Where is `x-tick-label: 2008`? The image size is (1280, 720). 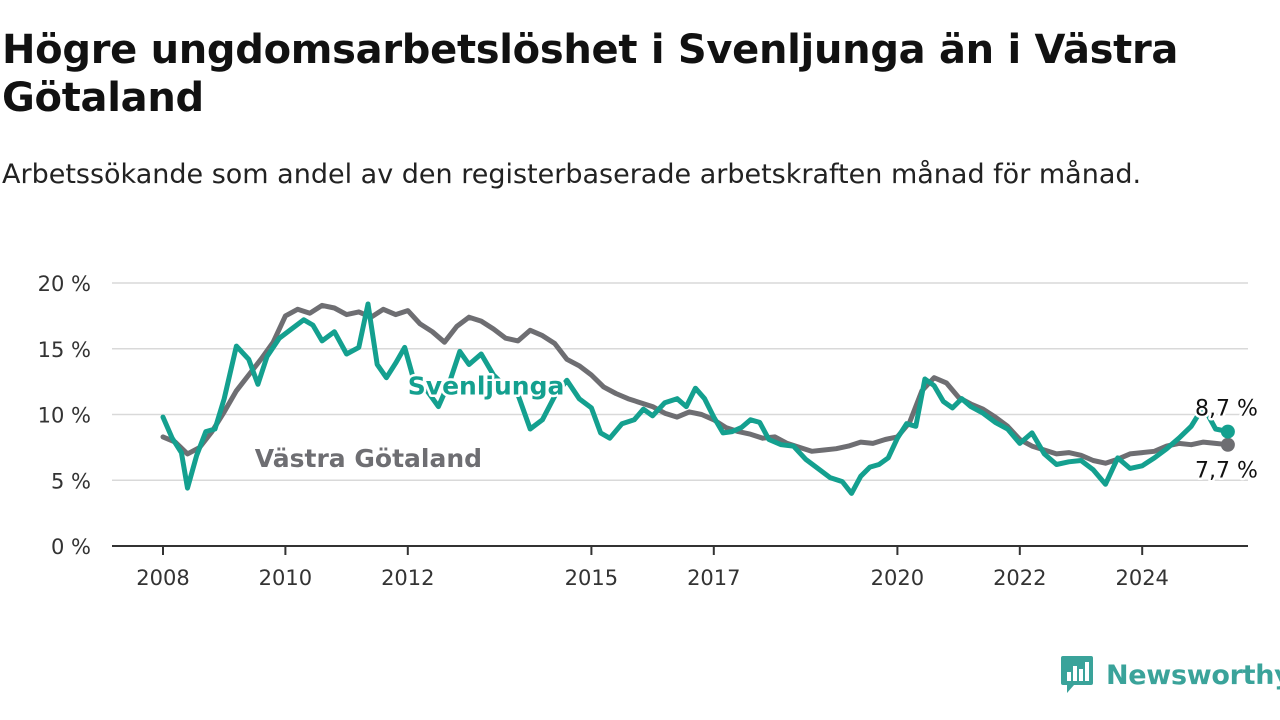 x-tick-label: 2008 is located at coordinates (162, 578).